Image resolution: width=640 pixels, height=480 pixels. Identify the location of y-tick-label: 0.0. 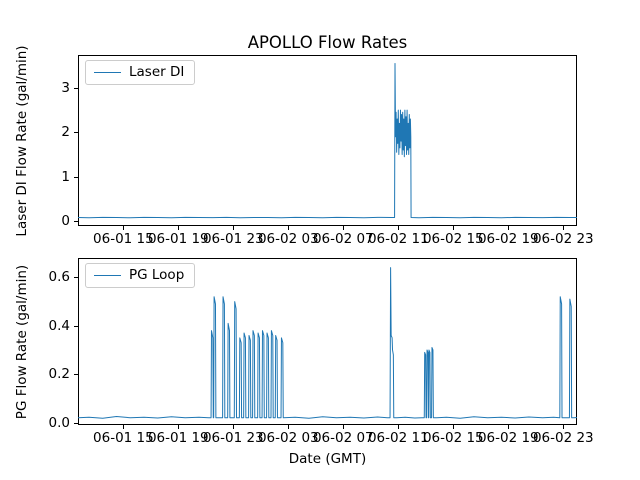
(59, 422).